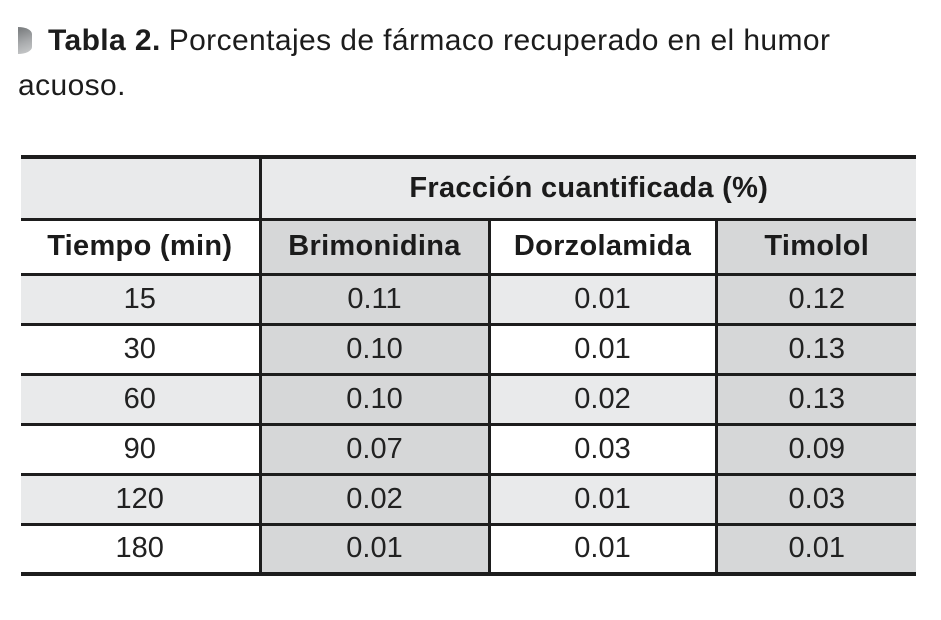  Describe the element at coordinates (141, 400) in the screenshot. I see `time-cell: 60` at that location.